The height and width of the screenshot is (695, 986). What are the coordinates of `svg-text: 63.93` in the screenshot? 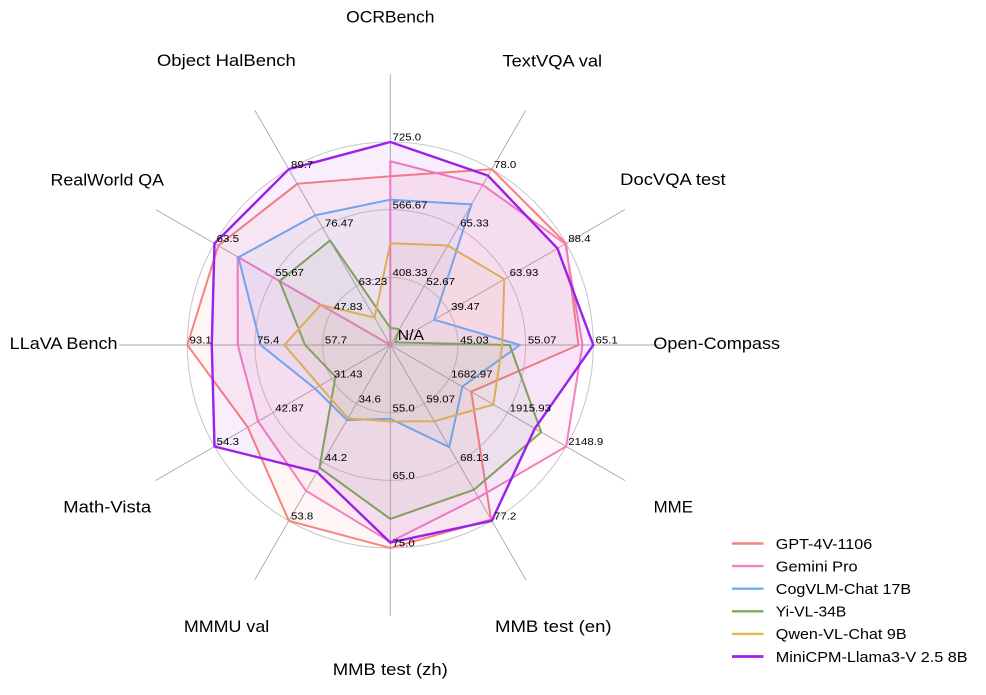 It's located at (524, 273).